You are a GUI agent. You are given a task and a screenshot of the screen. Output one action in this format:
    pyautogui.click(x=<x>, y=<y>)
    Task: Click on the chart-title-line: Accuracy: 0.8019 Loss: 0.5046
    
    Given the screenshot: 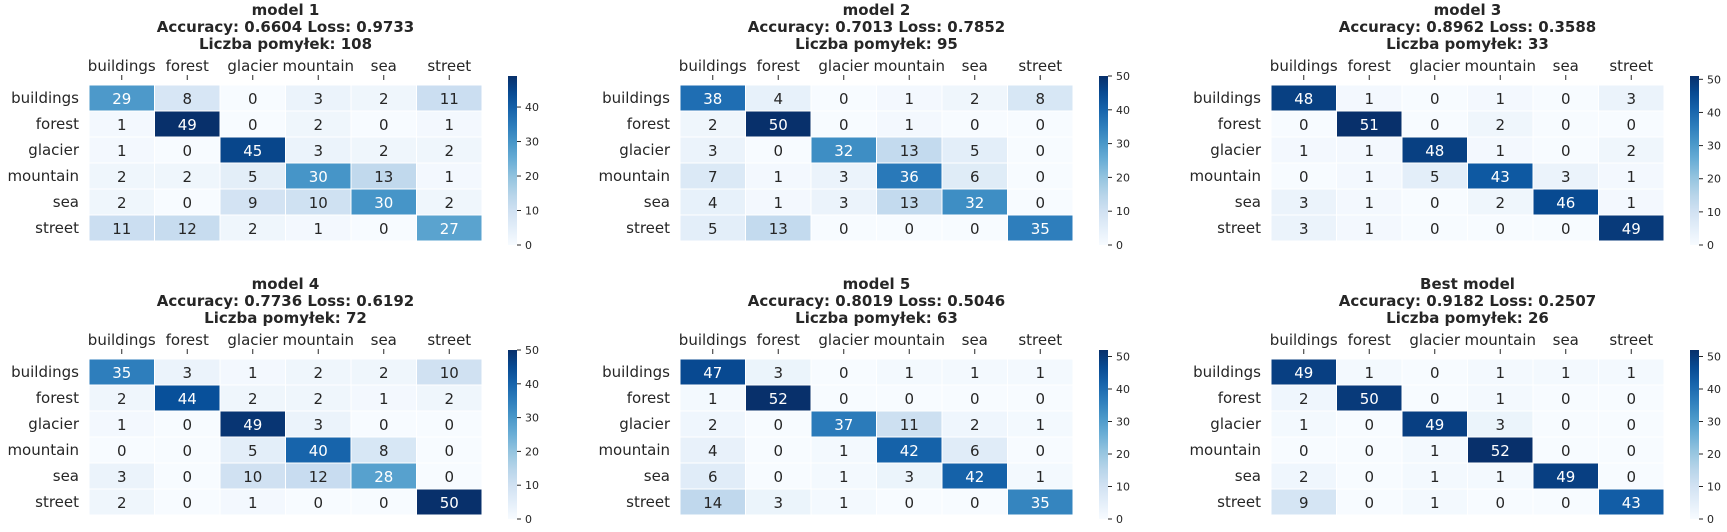 What is the action you would take?
    pyautogui.click(x=876, y=301)
    